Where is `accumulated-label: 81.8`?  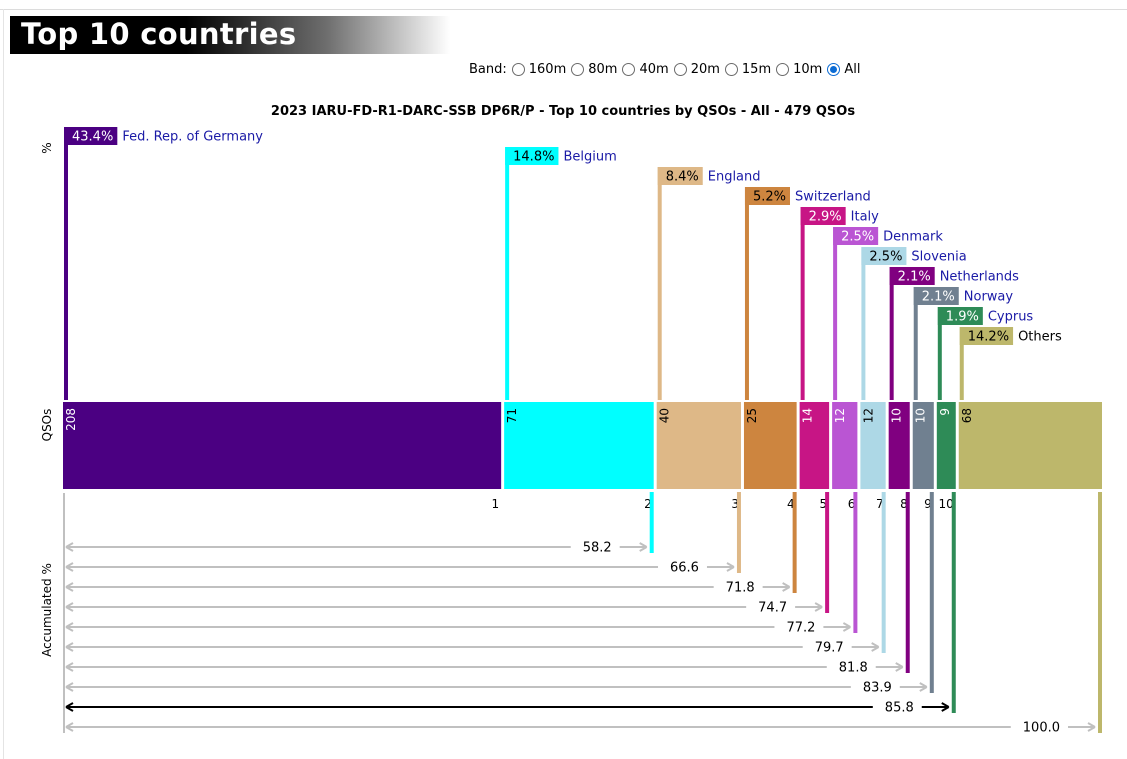
accumulated-label: 81.8 is located at coordinates (853, 668).